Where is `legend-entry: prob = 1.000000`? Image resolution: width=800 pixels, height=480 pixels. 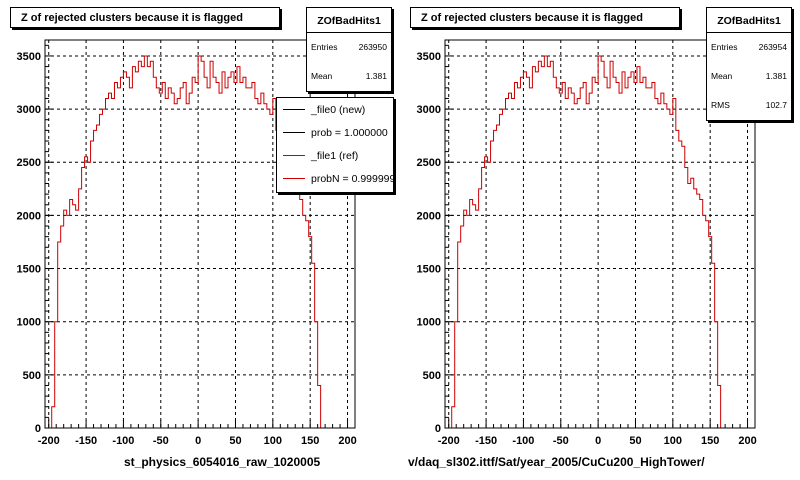
legend-entry: prob = 1.000000 is located at coordinates (335, 132).